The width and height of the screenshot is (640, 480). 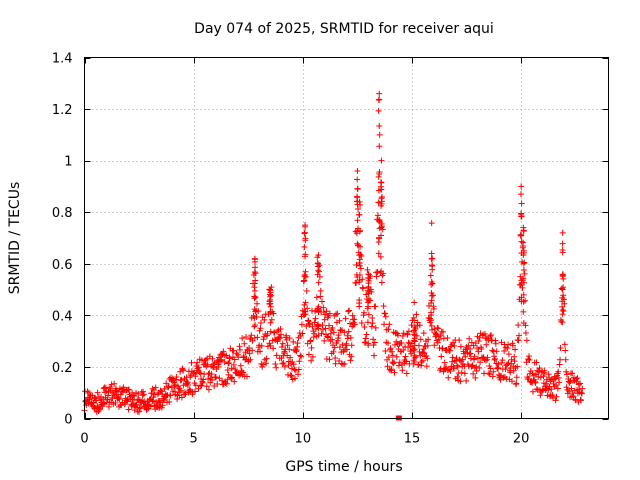 What do you see at coordinates (84, 439) in the screenshot?
I see `x-tick-label: 0` at bounding box center [84, 439].